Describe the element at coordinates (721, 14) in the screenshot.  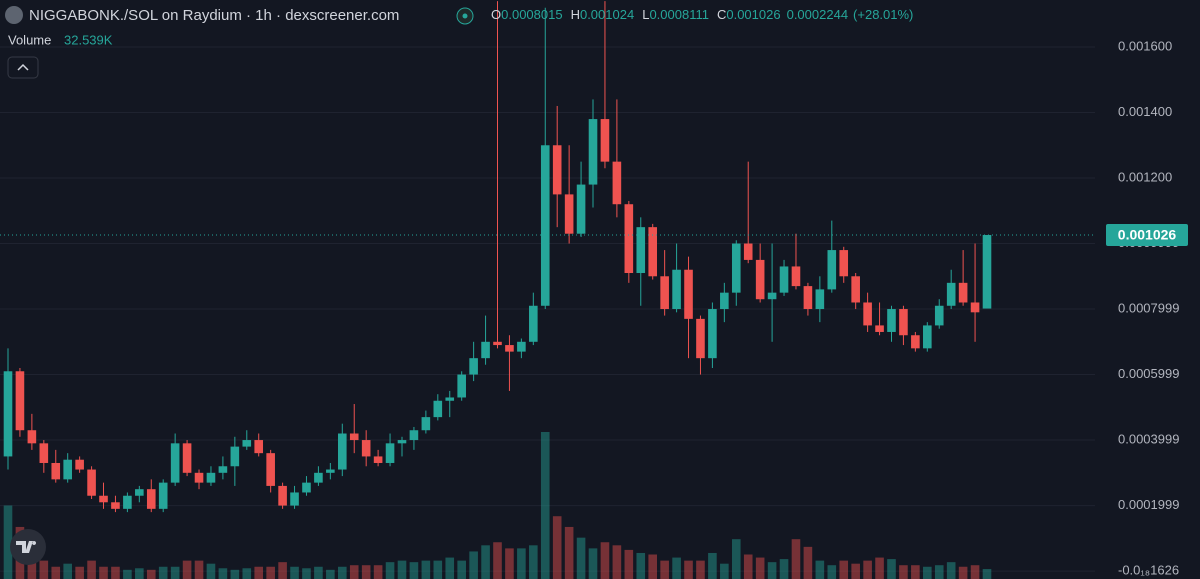
I see `legend-c: C` at that location.